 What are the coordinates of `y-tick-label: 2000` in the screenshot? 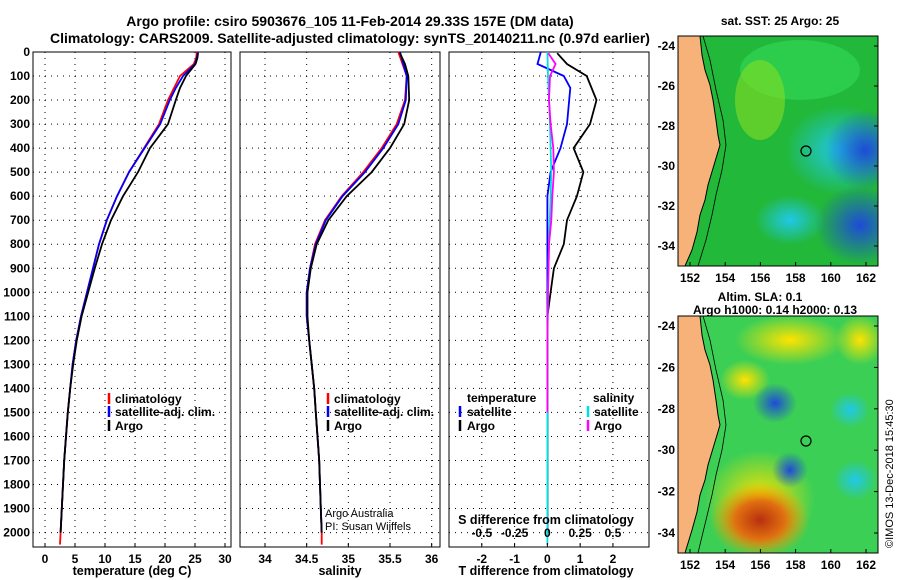 It's located at (16, 533).